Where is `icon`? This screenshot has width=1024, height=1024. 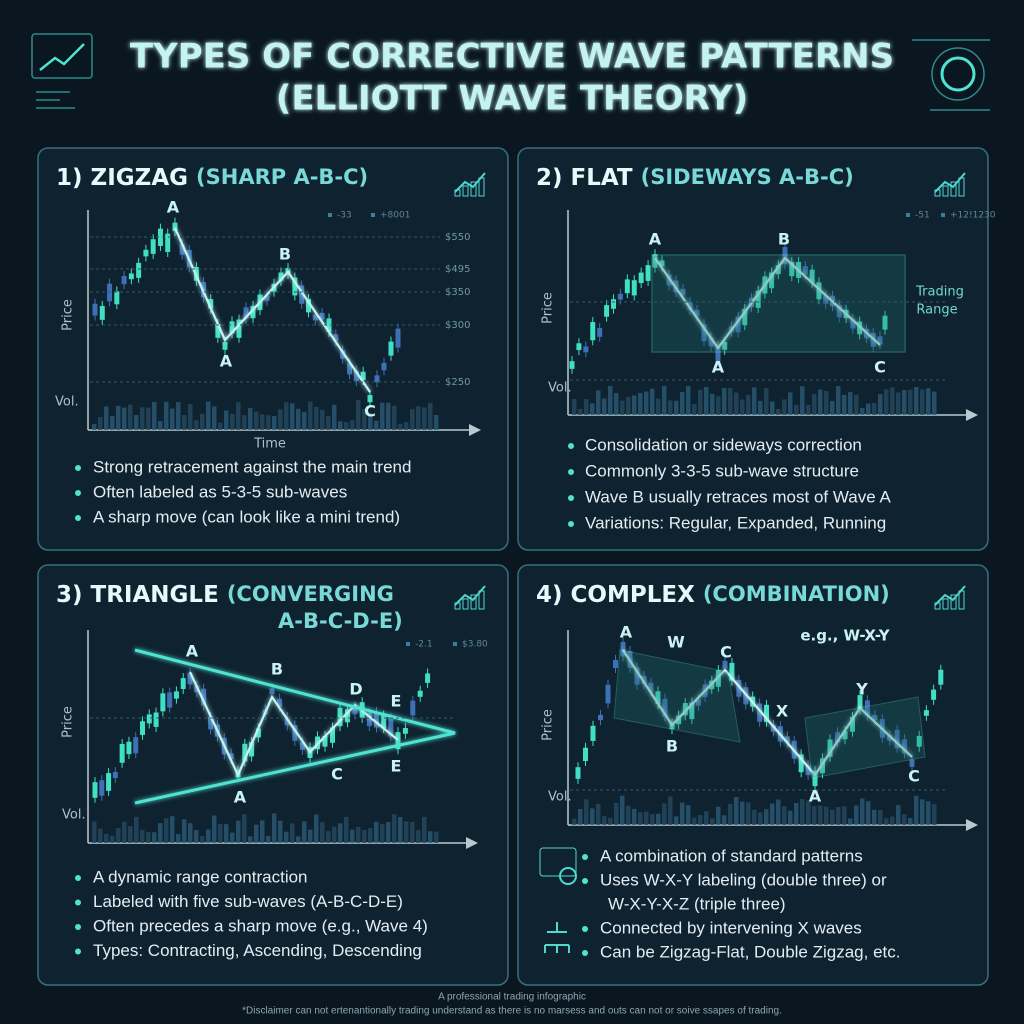
icon is located at coordinates (558, 862).